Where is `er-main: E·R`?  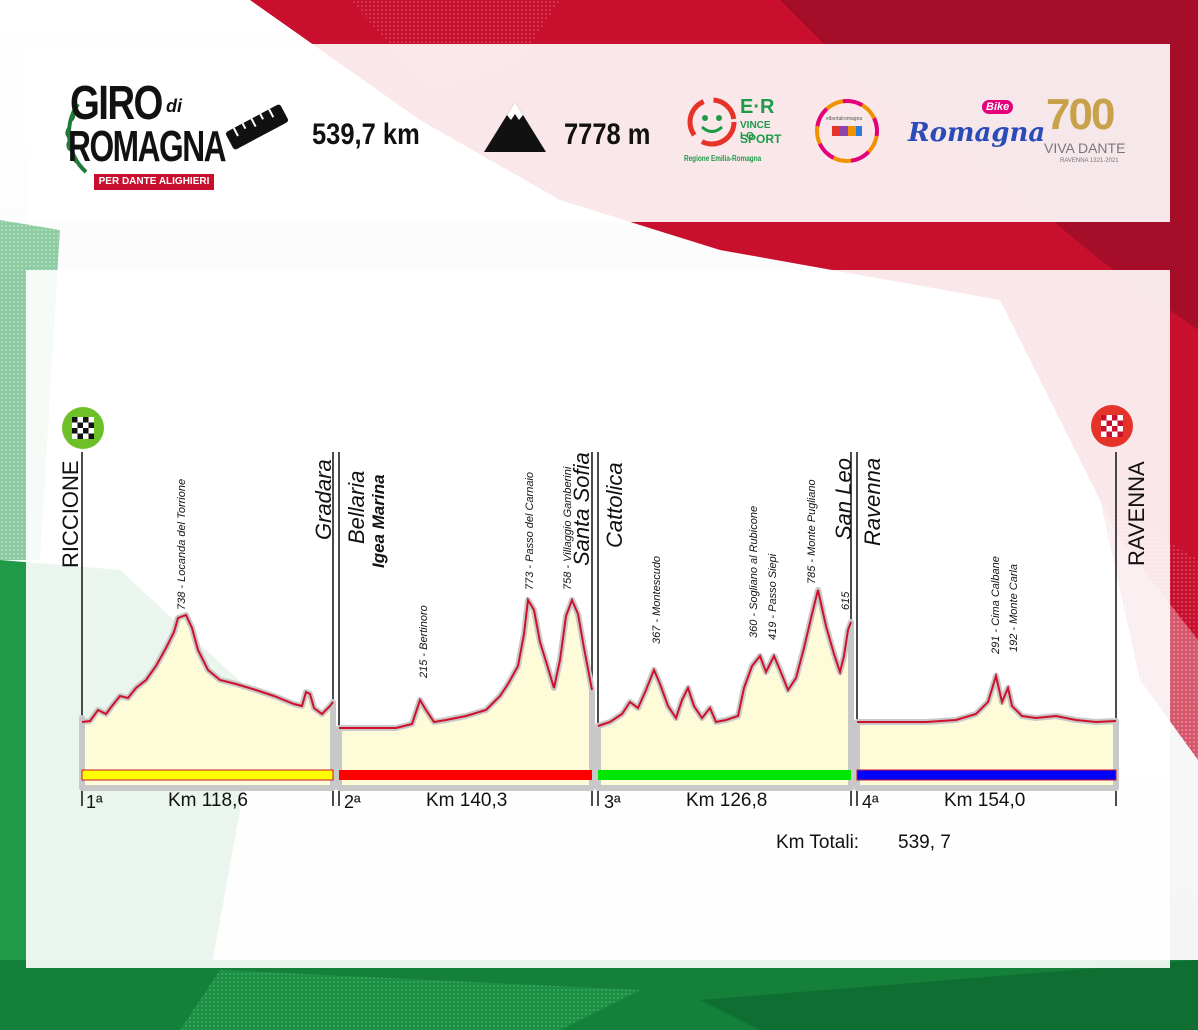 er-main: E·R is located at coordinates (757, 107).